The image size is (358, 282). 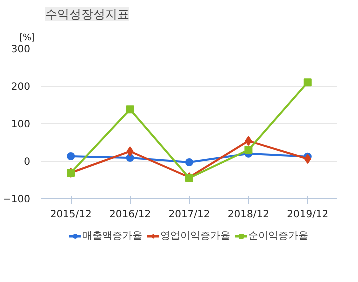 I want to click on y-tick-label: 200, so click(x=21, y=87).